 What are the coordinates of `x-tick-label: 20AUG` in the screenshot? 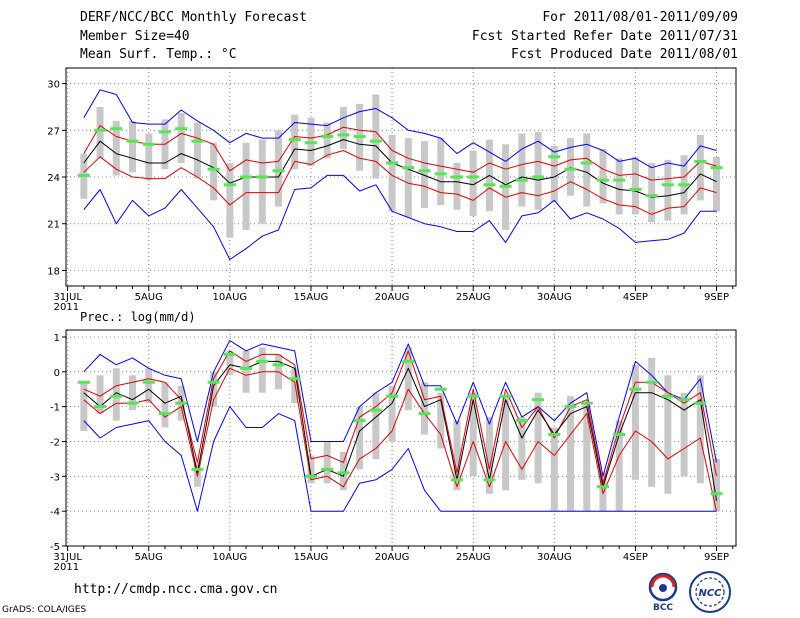 It's located at (392, 557).